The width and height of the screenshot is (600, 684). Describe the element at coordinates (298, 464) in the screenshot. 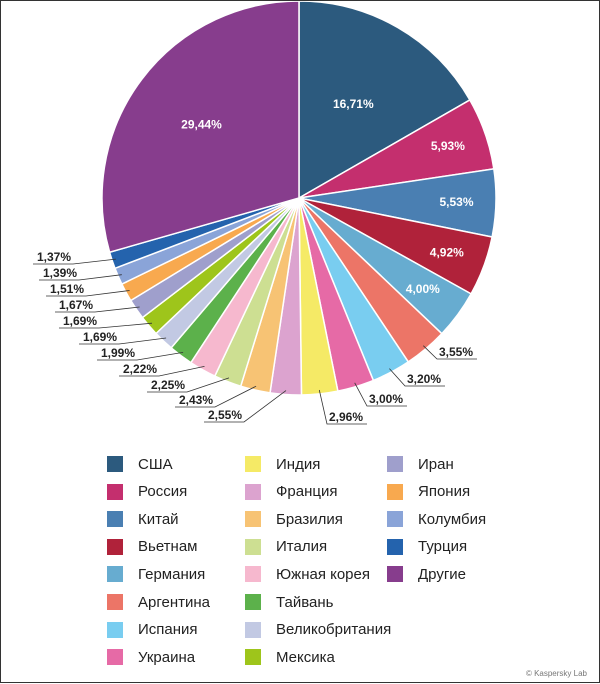

I see `legend-label: Индия` at that location.